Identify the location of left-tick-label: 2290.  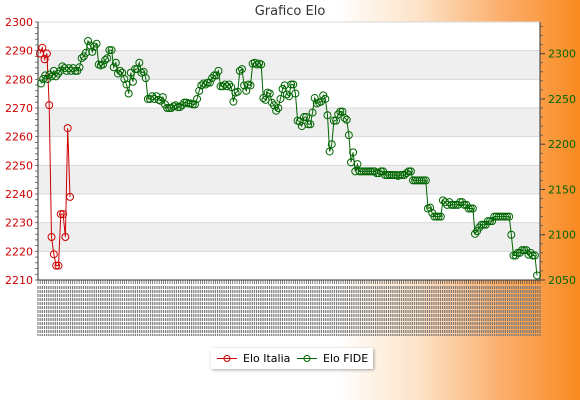
(19, 51).